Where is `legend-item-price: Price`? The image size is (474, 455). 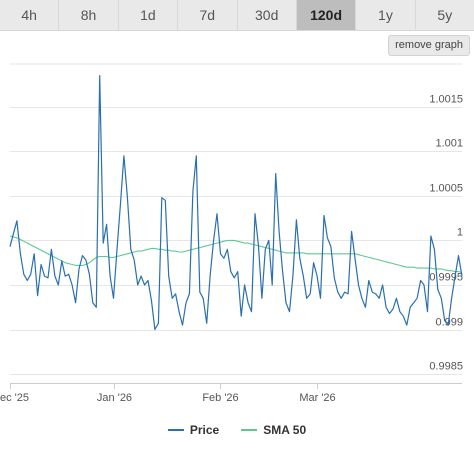
legend-item-price: Price is located at coordinates (193, 430).